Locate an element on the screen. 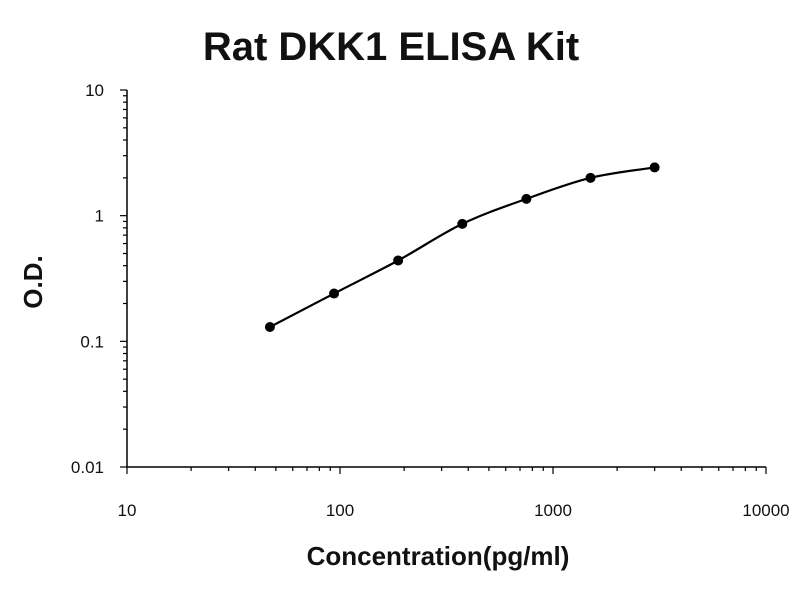 This screenshot has width=800, height=600. y-tick-label: 1 is located at coordinates (99, 216).